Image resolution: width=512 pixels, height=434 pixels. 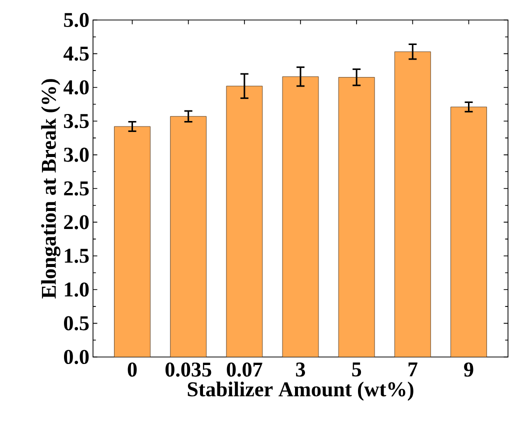 What do you see at coordinates (76, 20) in the screenshot?
I see `y-tick-label: 5.0` at bounding box center [76, 20].